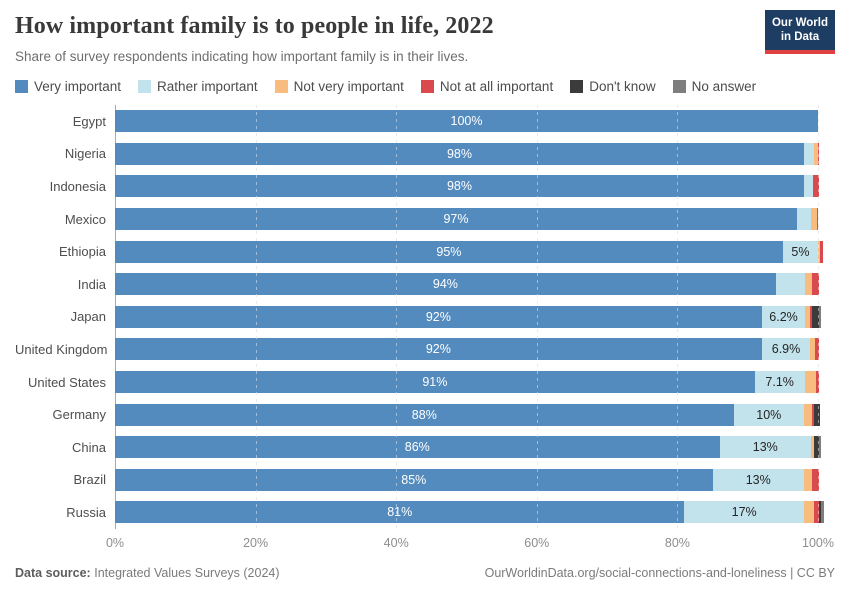 The height and width of the screenshot is (600, 850). I want to click on legend-item-very: Very important, so click(68, 86).